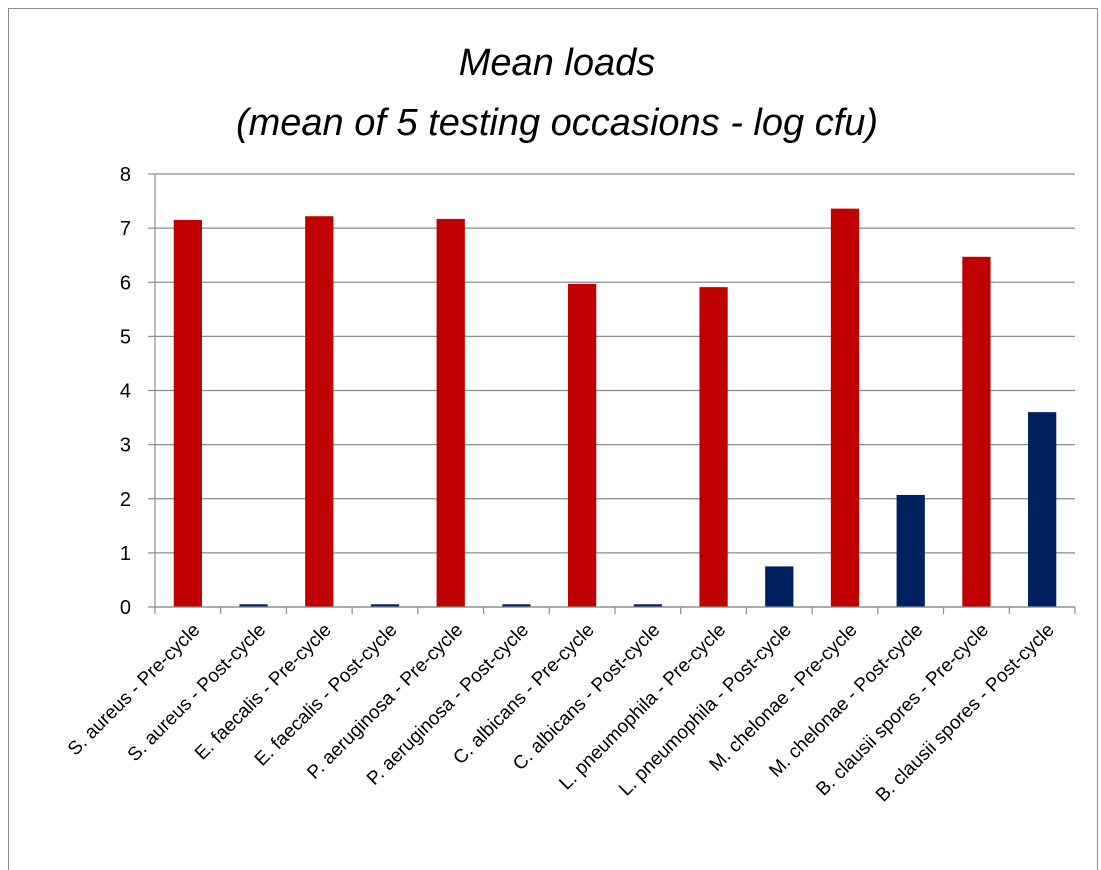 The width and height of the screenshot is (1101, 870). Describe the element at coordinates (125, 392) in the screenshot. I see `y-tick-label: 4` at that location.